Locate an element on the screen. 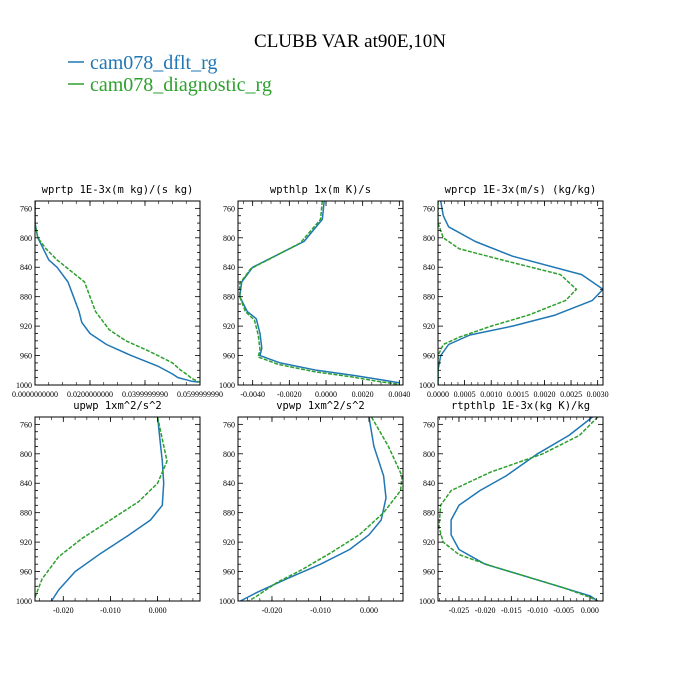 The height and width of the screenshot is (700, 700). x-tick-label: 0.0000000000 is located at coordinates (35, 394).